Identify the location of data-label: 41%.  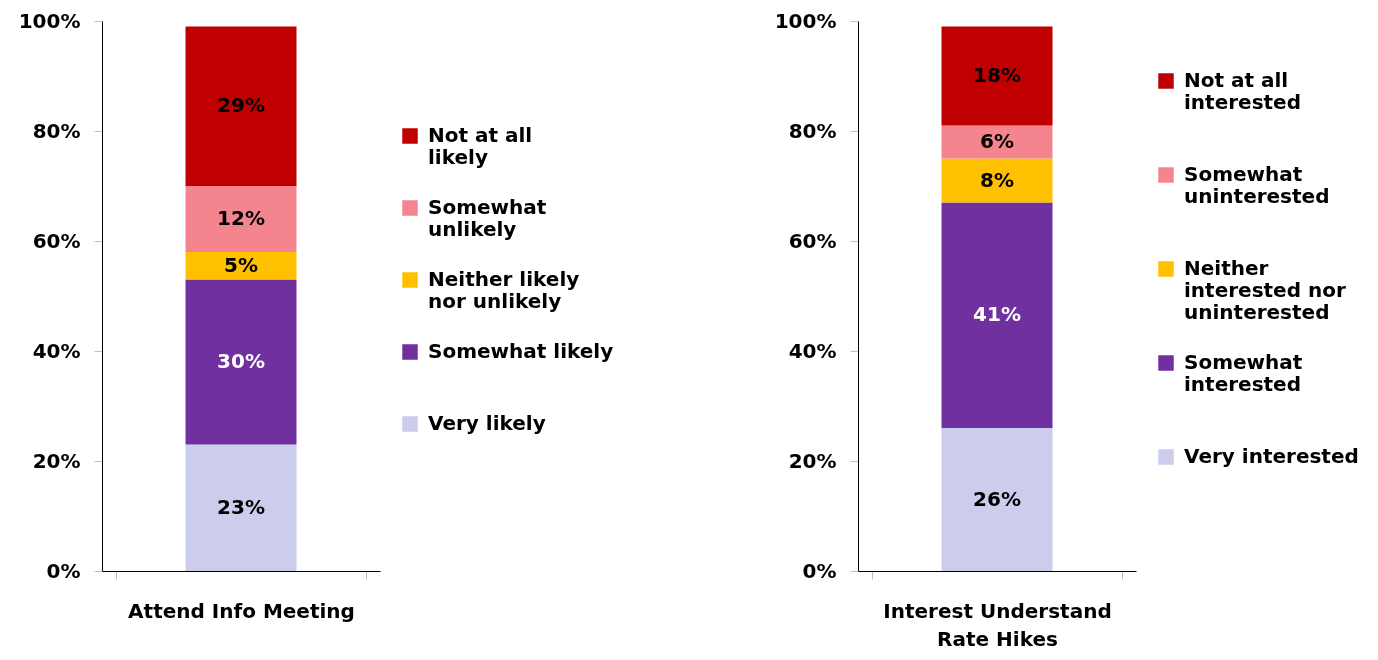
(997, 314).